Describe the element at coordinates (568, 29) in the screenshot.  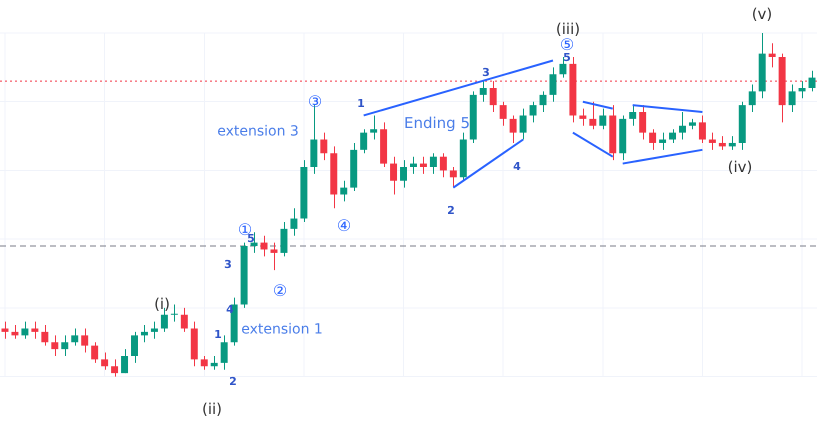
I see `annotation: (iii)` at that location.